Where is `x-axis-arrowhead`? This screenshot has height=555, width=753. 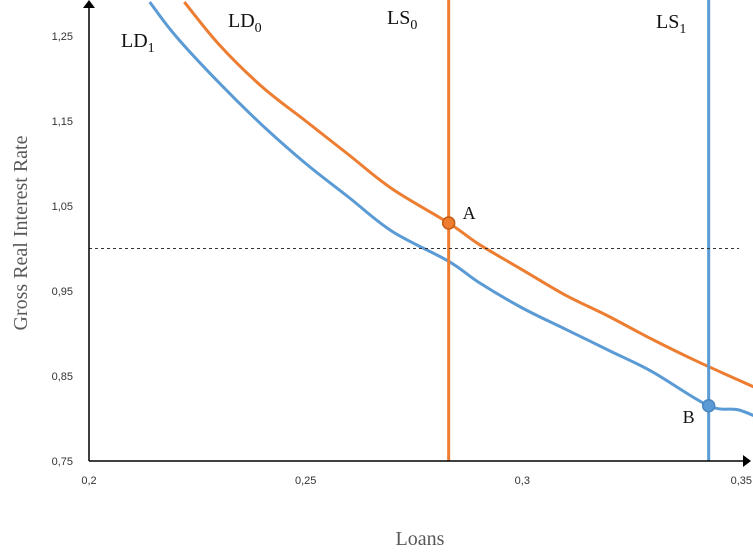
x-axis-arrowhead is located at coordinates (747, 461).